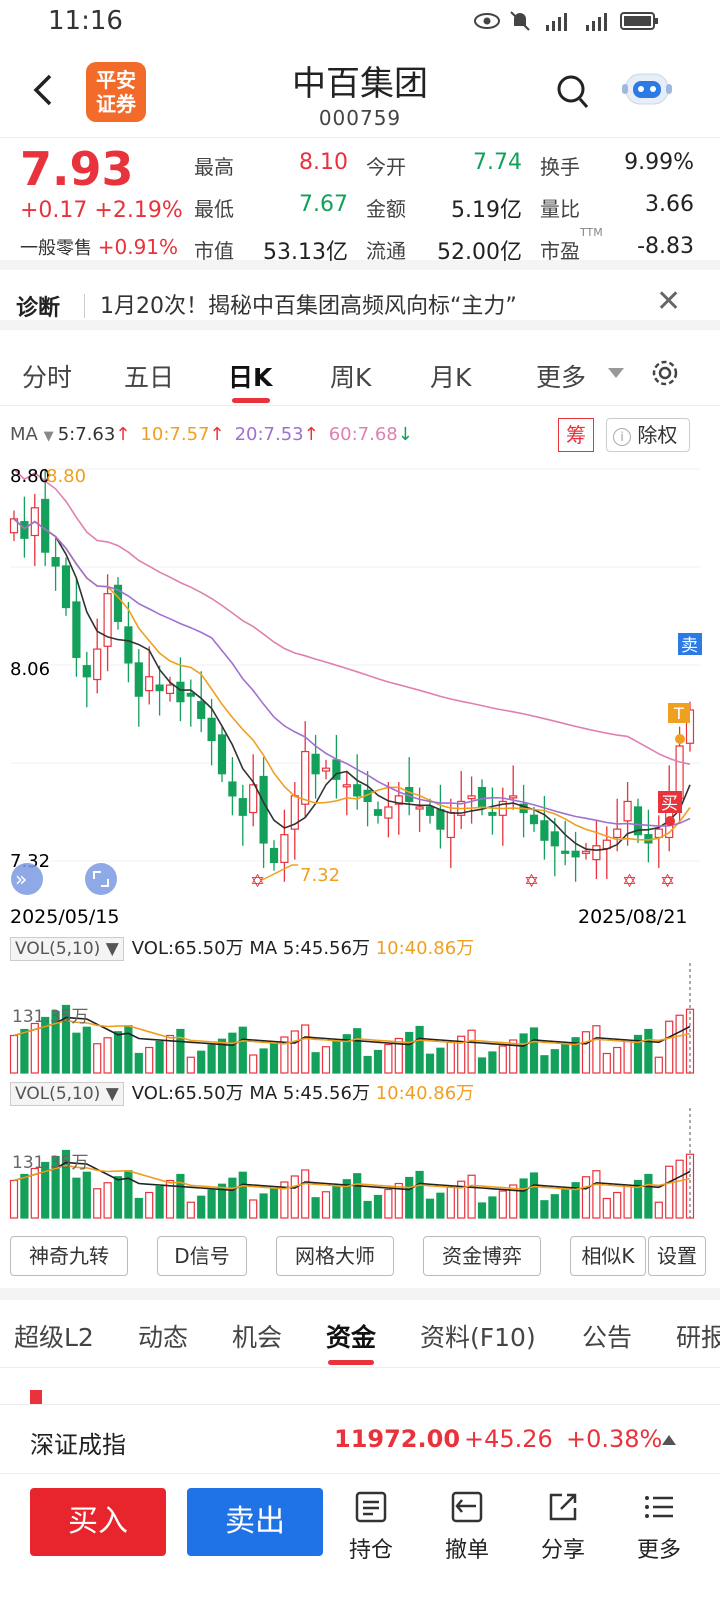 The image size is (720, 1600). I want to click on low-price-pointer, so click(279, 872).